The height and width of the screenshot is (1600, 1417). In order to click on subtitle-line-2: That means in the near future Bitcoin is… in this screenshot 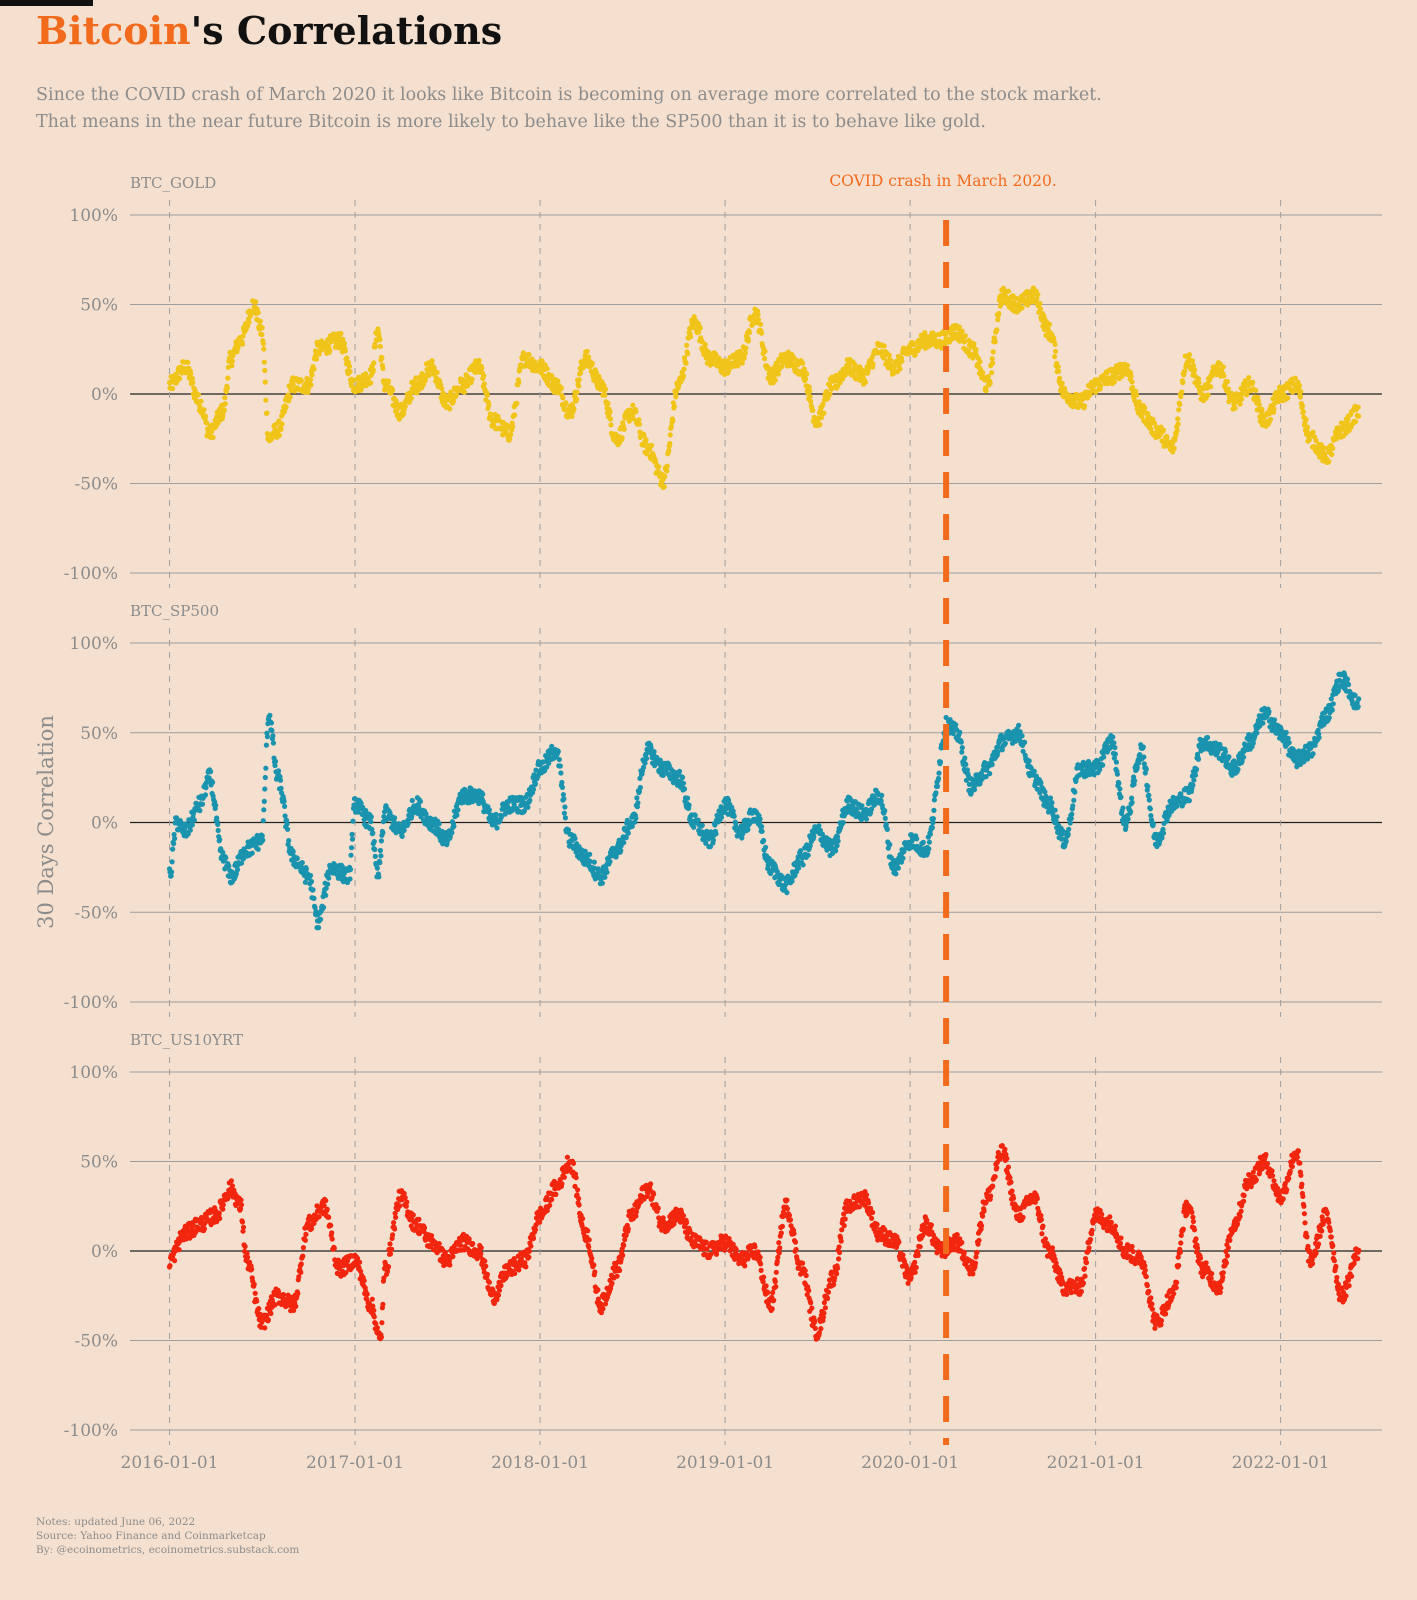, I will do `click(511, 122)`.